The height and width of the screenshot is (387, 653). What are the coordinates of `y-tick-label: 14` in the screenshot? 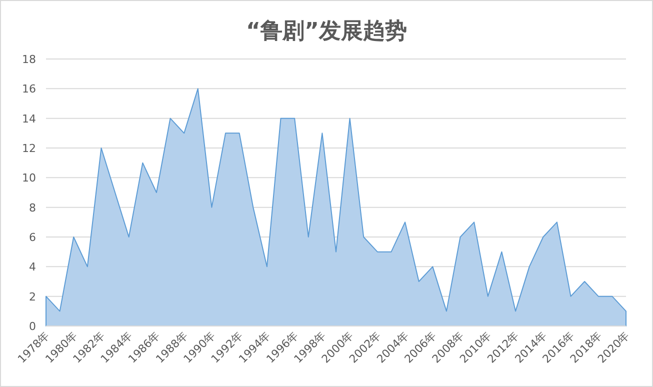 It's located at (29, 119).